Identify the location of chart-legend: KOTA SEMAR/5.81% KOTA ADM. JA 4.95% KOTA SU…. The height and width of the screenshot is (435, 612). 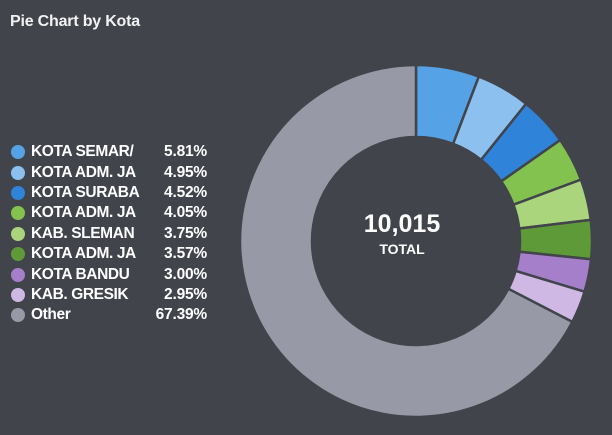
(113, 234).